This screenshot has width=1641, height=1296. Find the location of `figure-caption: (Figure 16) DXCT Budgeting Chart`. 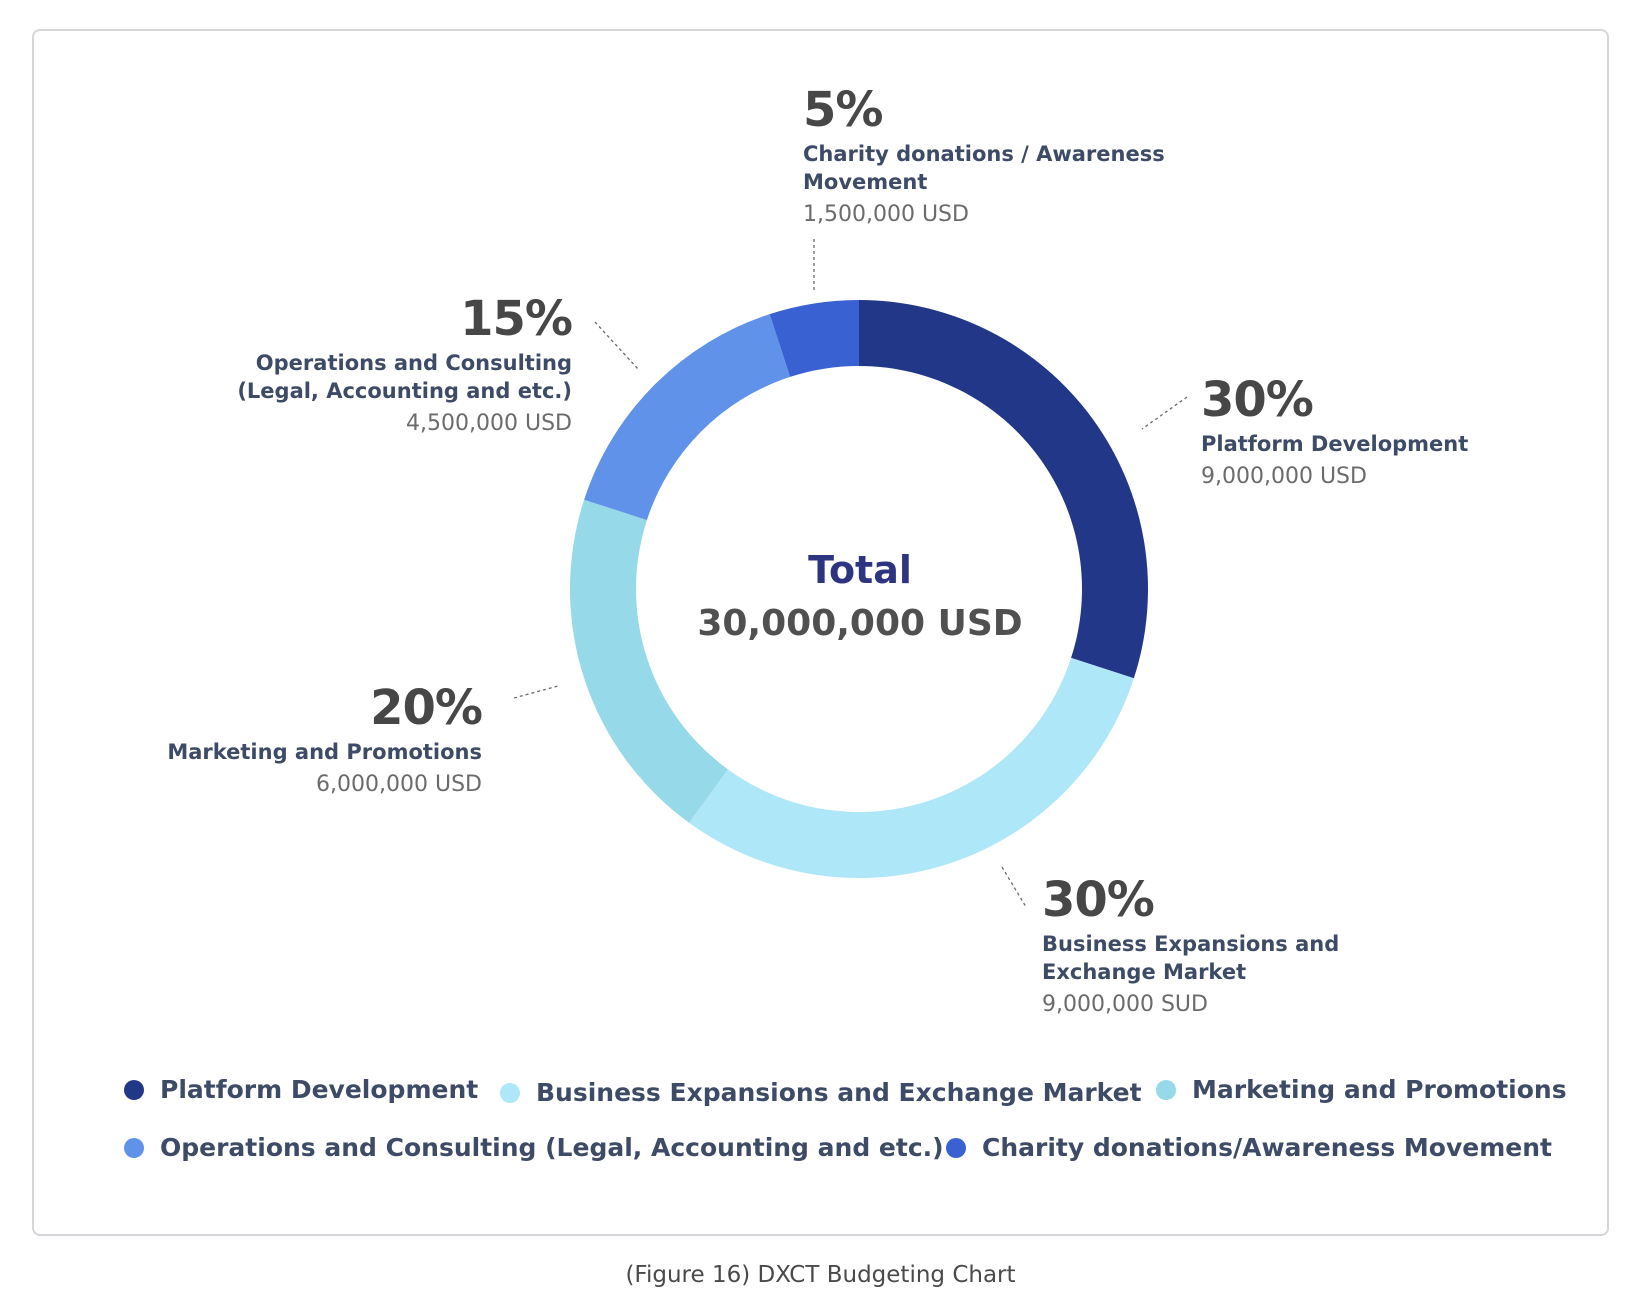

figure-caption: (Figure 16) DXCT Budgeting Chart is located at coordinates (820, 1275).